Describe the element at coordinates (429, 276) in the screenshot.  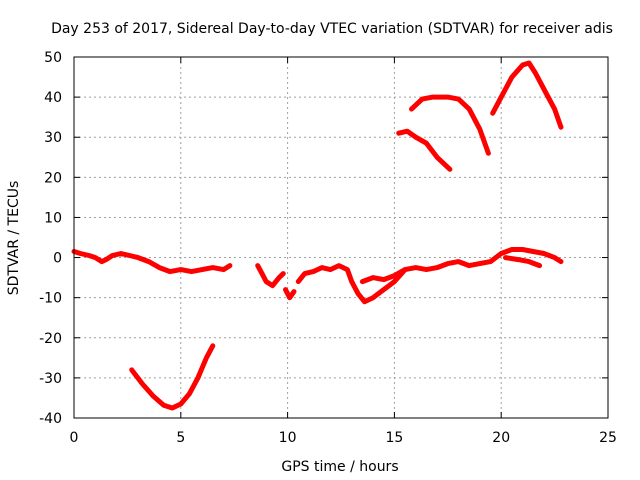
I see `series-arc-baseline-d` at that location.